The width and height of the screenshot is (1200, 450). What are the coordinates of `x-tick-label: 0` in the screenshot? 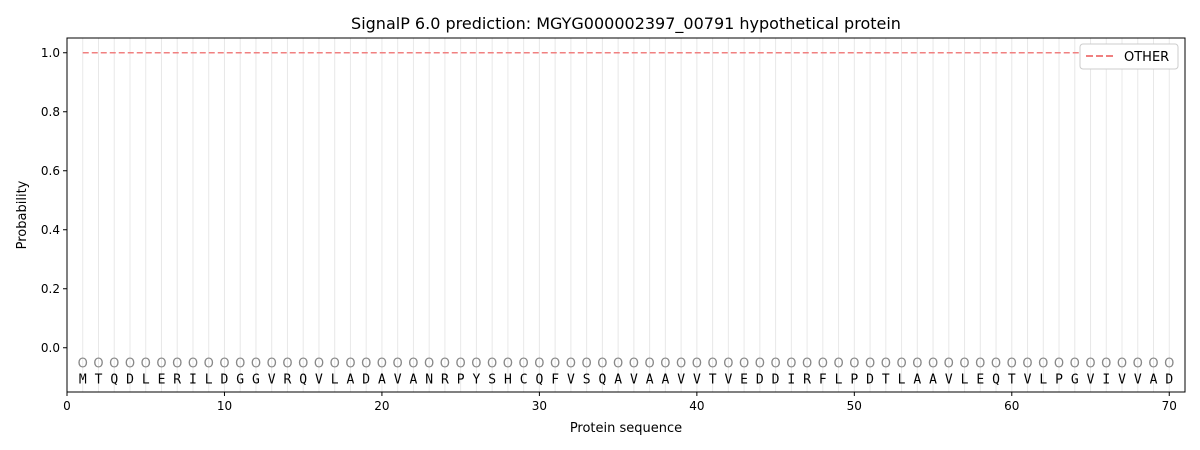 It's located at (67, 406).